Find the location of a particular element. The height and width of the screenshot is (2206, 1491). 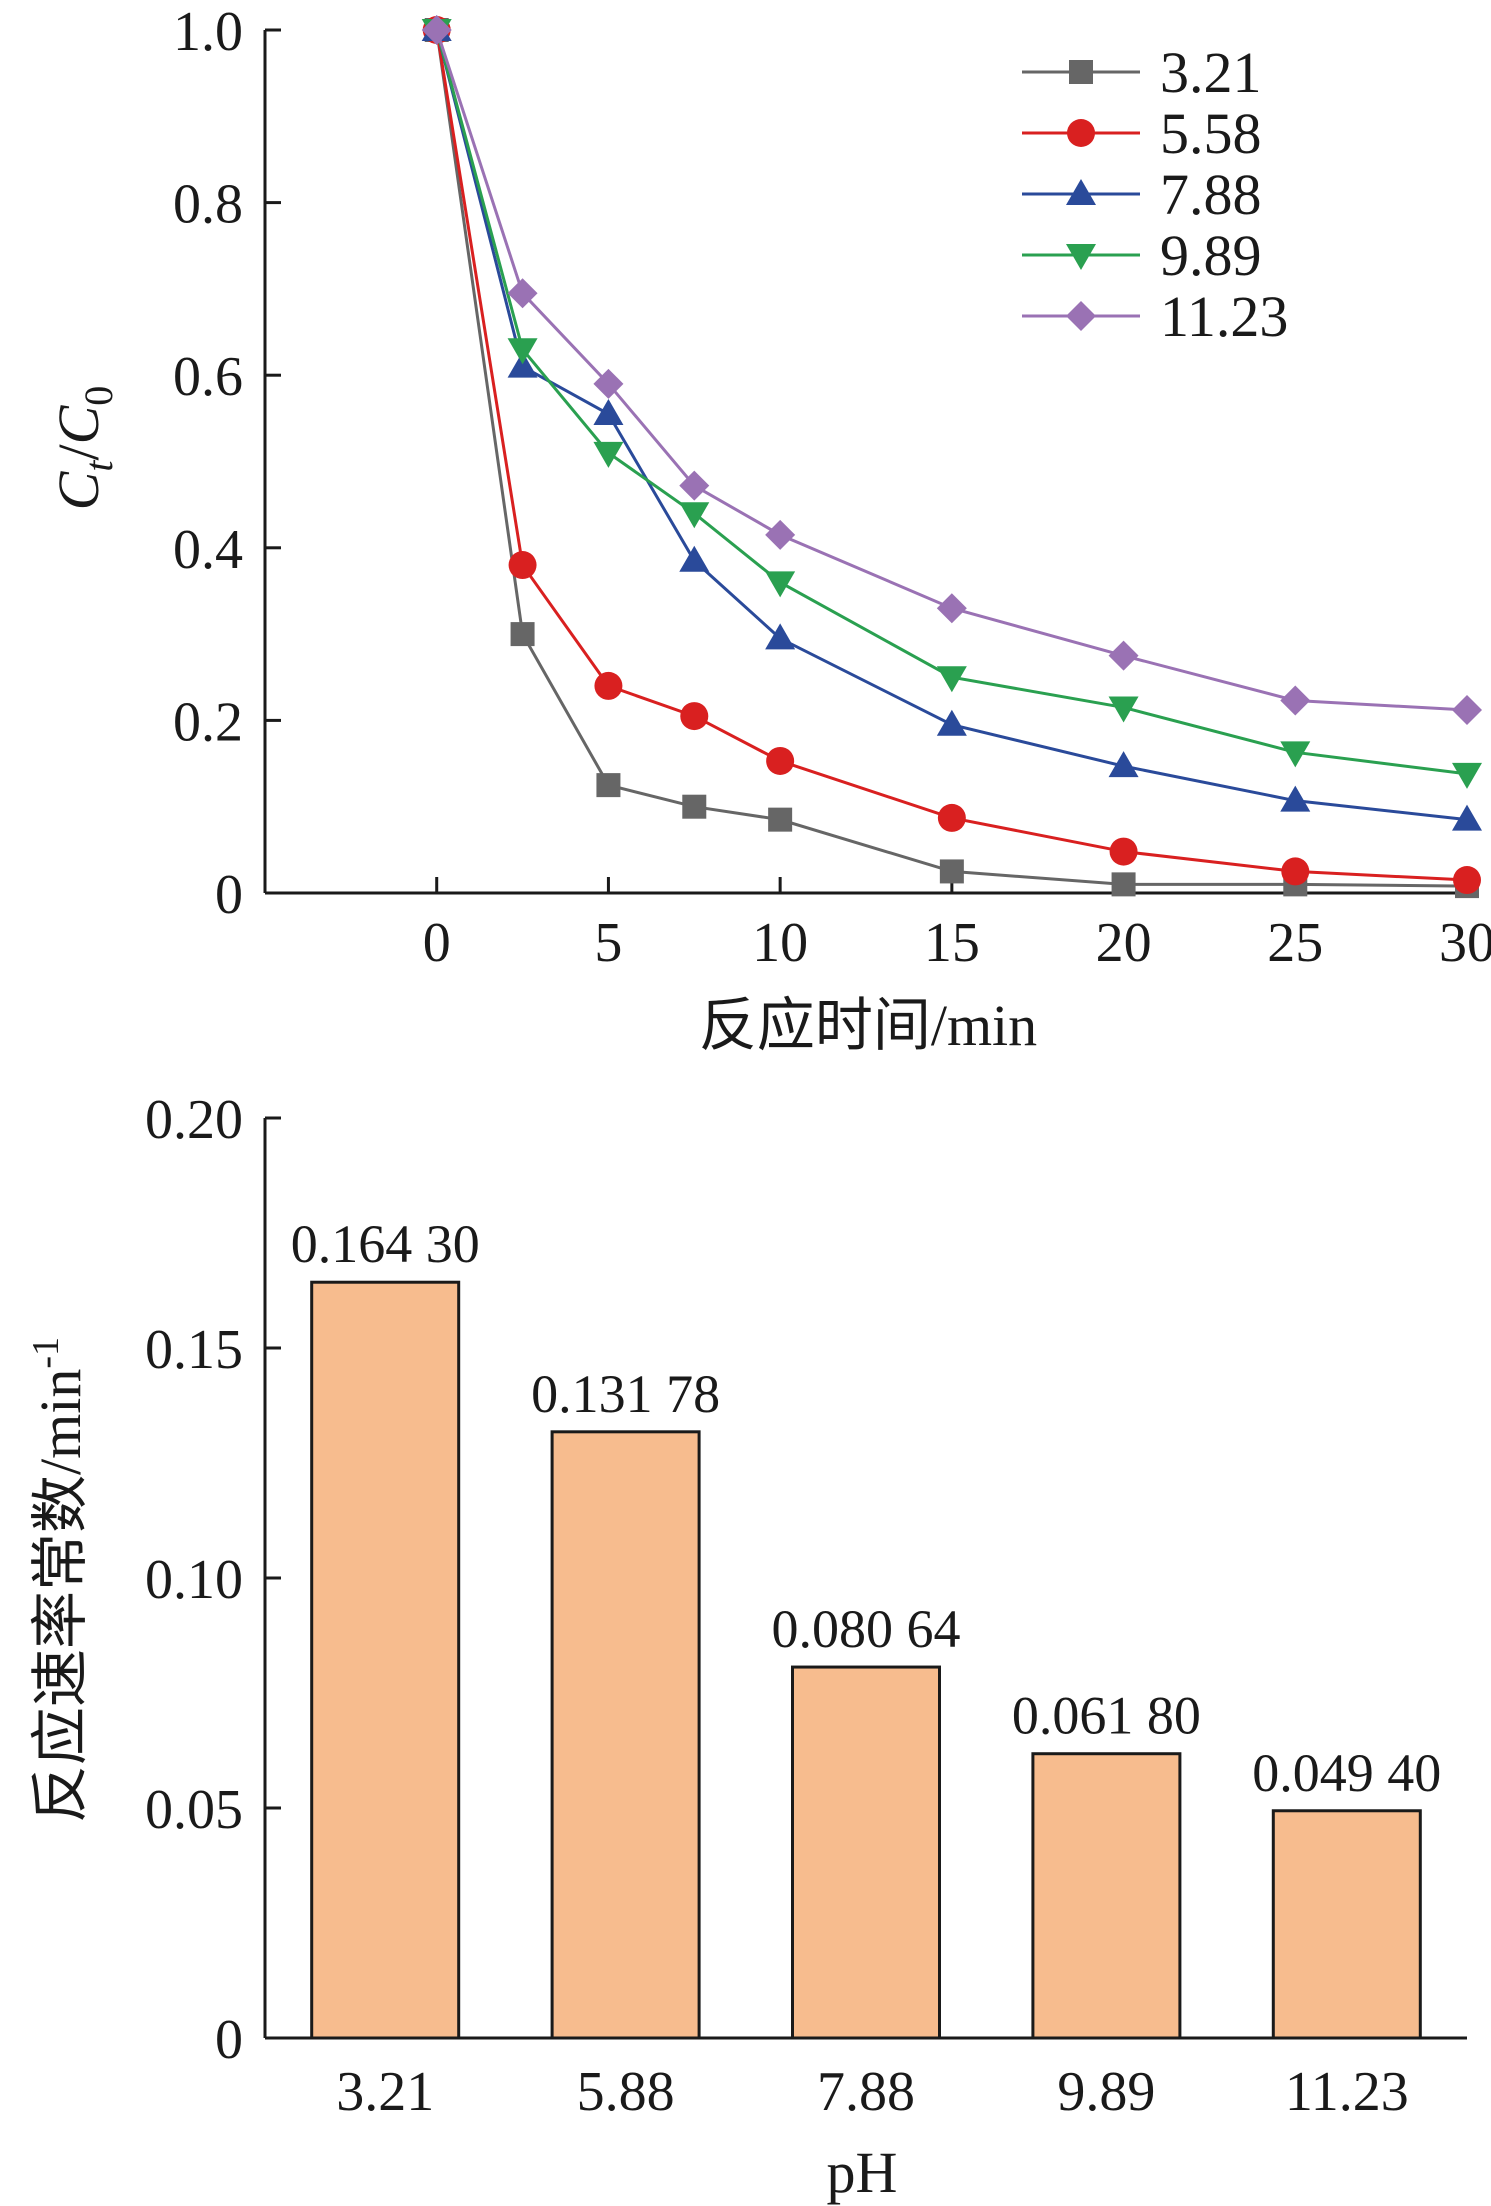

legend-label: 3.21 is located at coordinates (1211, 72).